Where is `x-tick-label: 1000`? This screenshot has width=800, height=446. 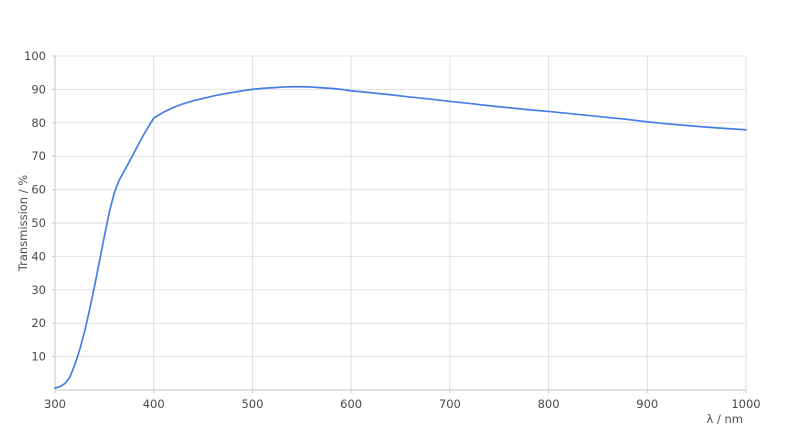 x-tick-label: 1000 is located at coordinates (745, 404).